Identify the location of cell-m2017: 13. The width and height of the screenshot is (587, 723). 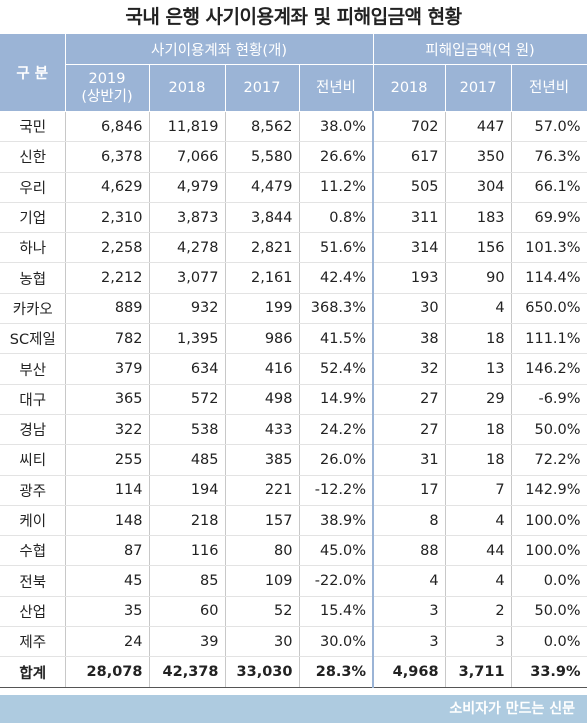
(478, 369).